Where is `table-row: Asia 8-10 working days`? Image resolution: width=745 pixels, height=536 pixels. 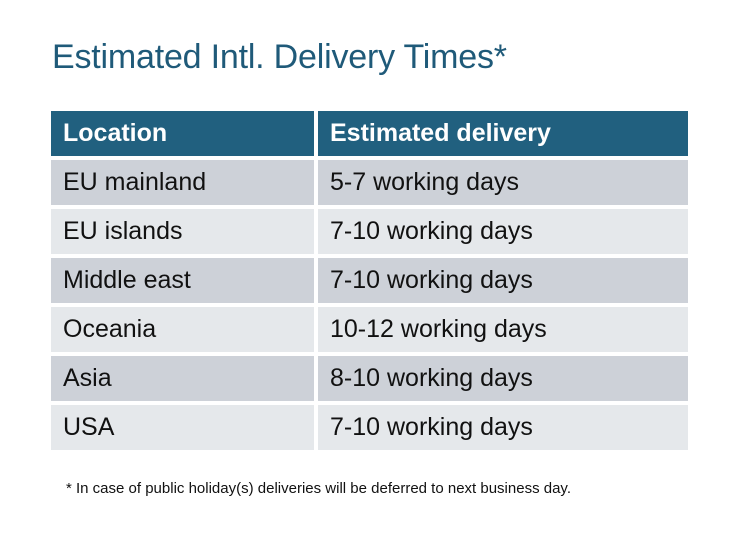
table-row: Asia 8-10 working days is located at coordinates (369, 378).